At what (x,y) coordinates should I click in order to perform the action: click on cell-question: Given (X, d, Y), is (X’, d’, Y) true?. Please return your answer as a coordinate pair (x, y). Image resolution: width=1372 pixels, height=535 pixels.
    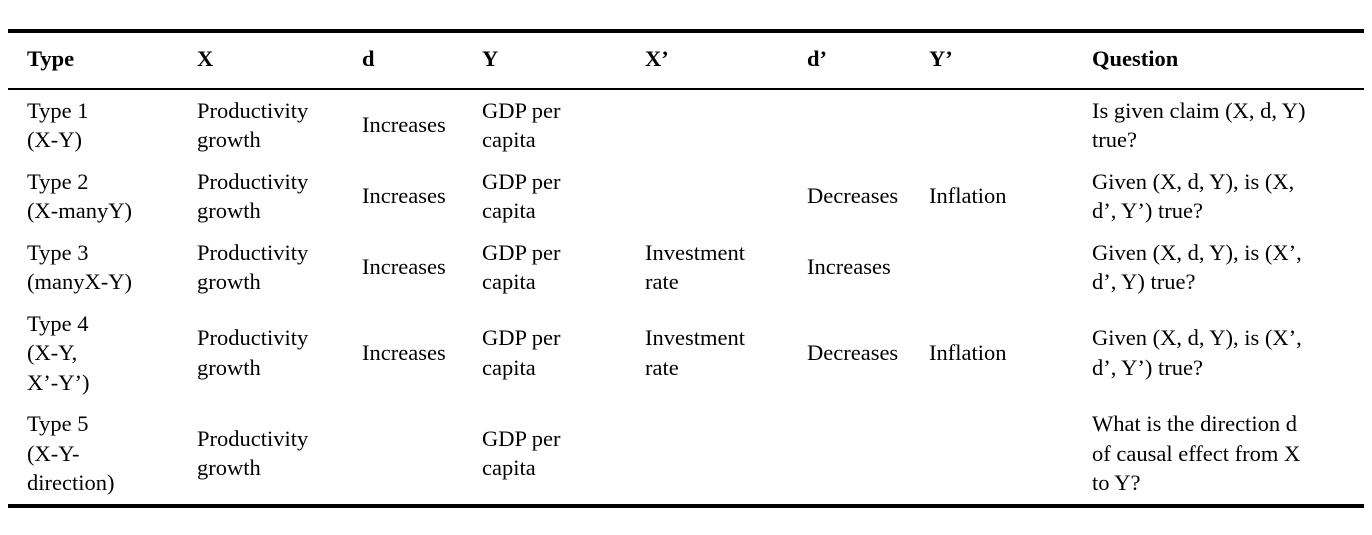
    Looking at the image, I should click on (1197, 267).